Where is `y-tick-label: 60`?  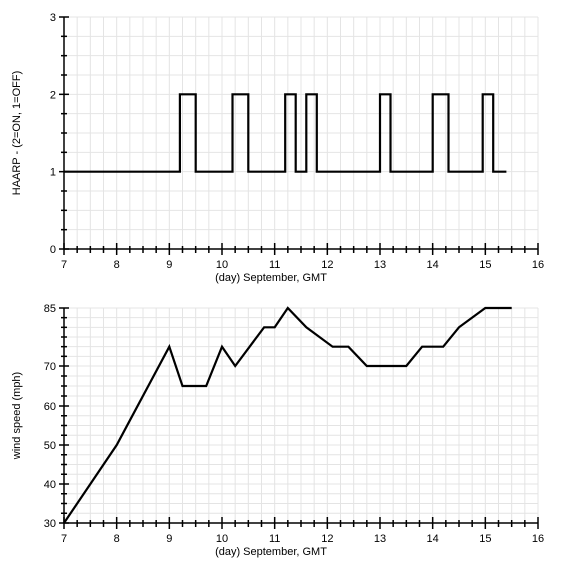
y-tick-label: 60 is located at coordinates (50, 407).